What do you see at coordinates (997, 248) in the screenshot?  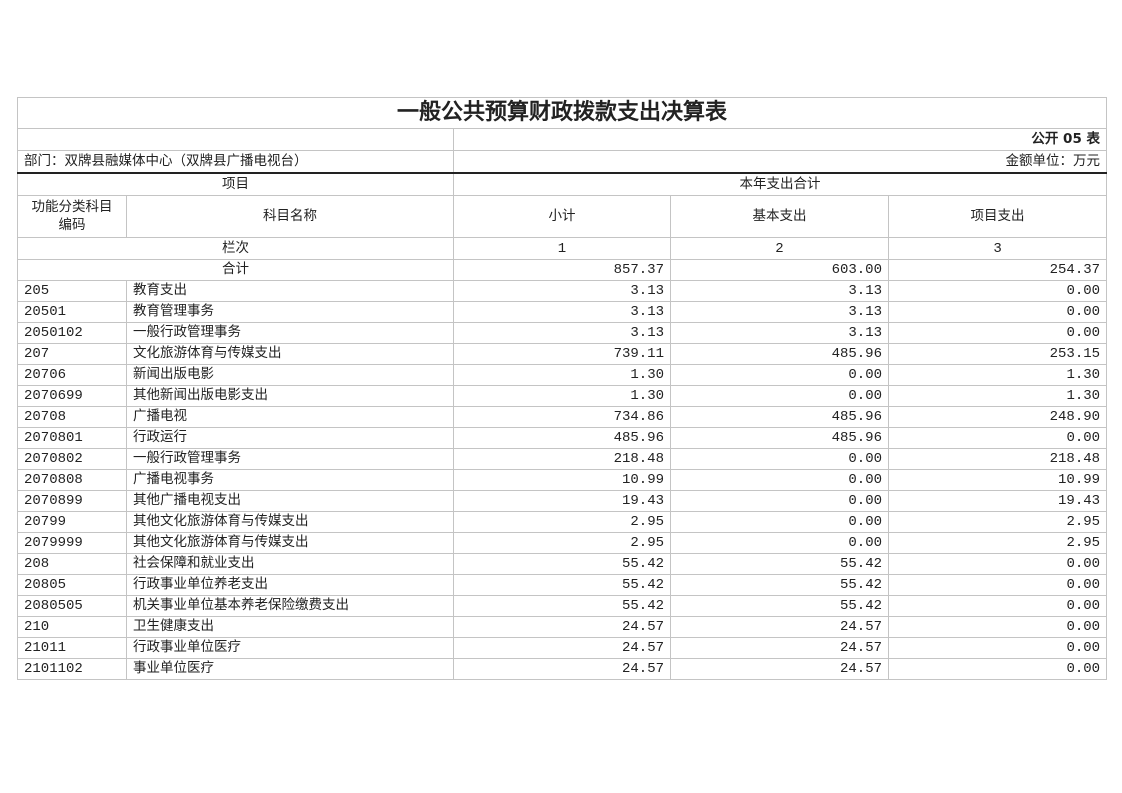 I see `column-index-3: 3` at bounding box center [997, 248].